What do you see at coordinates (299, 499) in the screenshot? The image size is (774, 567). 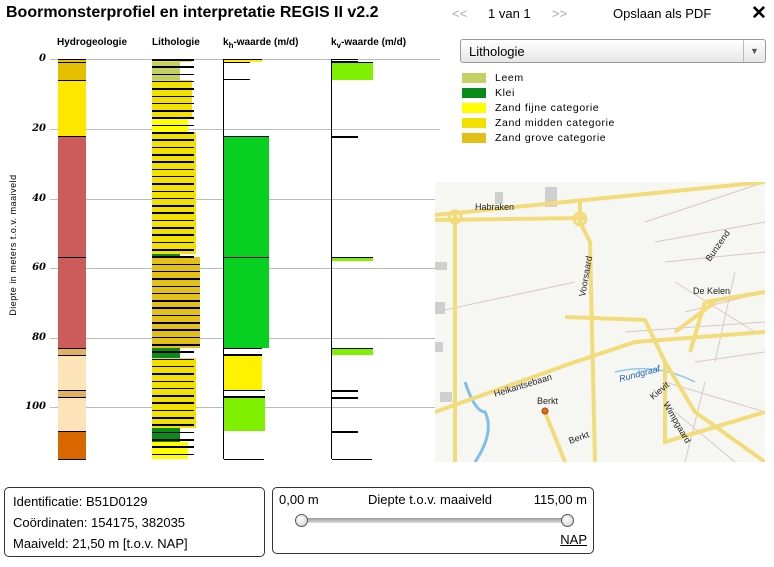 I see `slider-min-value: 0,00 m` at bounding box center [299, 499].